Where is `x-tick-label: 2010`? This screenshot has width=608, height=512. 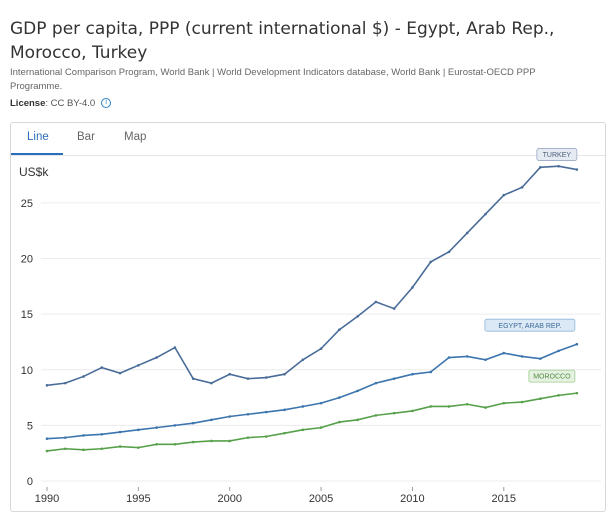 x-tick-label: 2010 is located at coordinates (412, 499).